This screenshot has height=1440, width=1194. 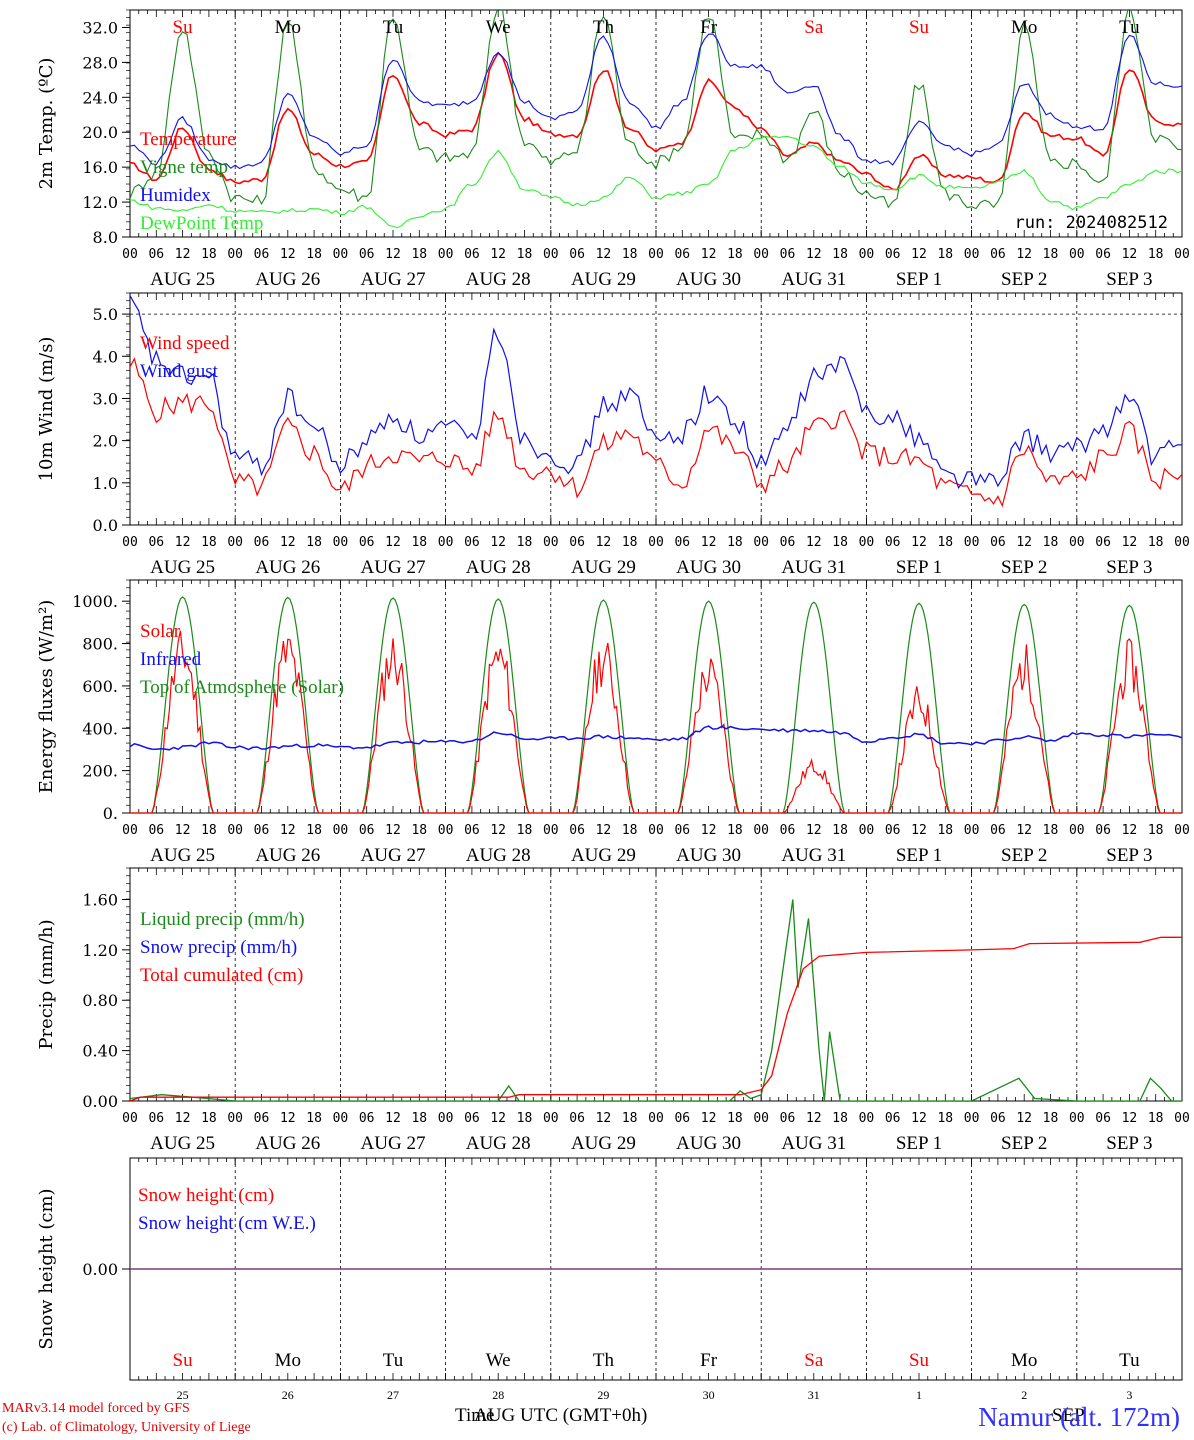 What do you see at coordinates (46, 124) in the screenshot?
I see `y-axis-label: 2m Temp. (ºC)` at bounding box center [46, 124].